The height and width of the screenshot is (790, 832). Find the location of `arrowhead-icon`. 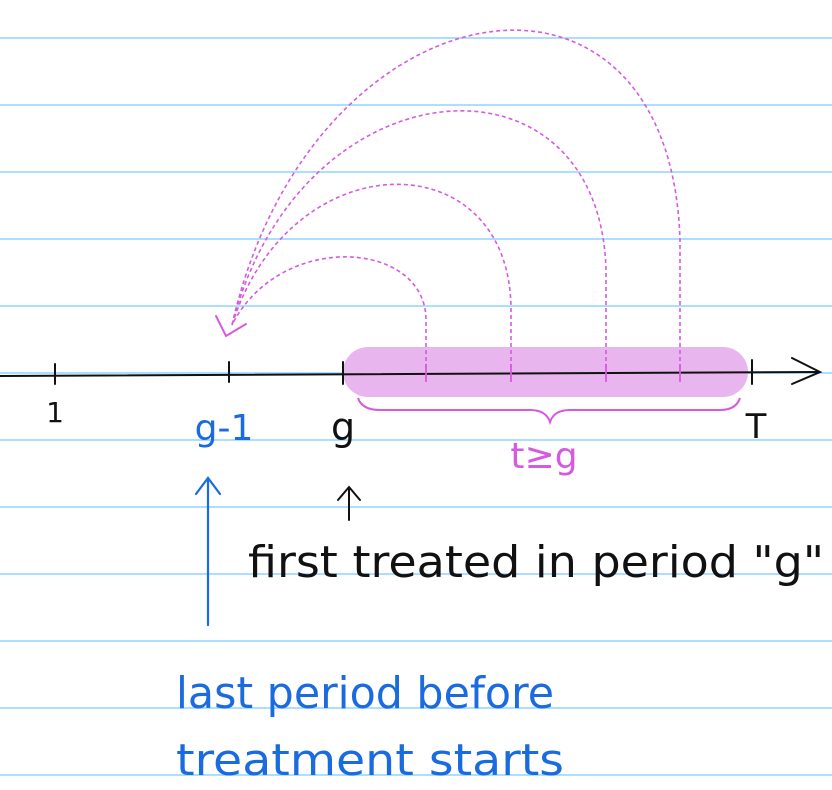

arrowhead-icon is located at coordinates (231, 326).